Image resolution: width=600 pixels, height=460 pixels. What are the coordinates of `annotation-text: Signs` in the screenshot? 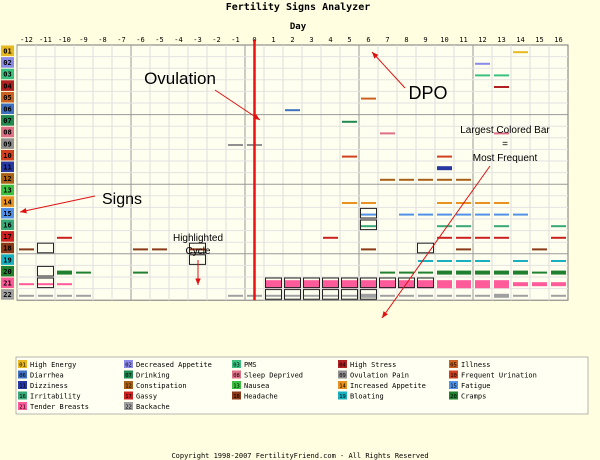 It's located at (122, 199).